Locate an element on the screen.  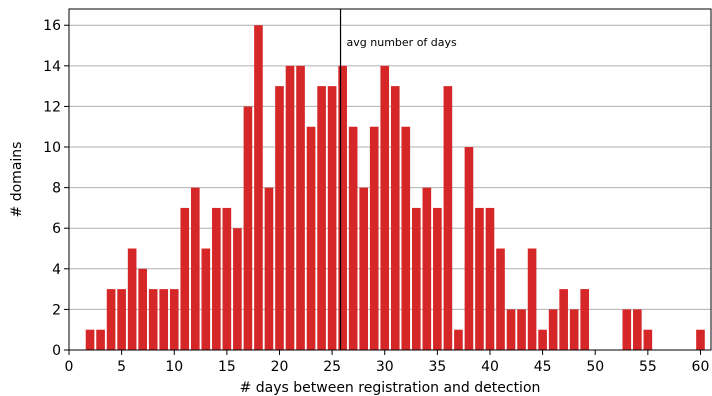
y-tick-label: 14 is located at coordinates (52, 67).